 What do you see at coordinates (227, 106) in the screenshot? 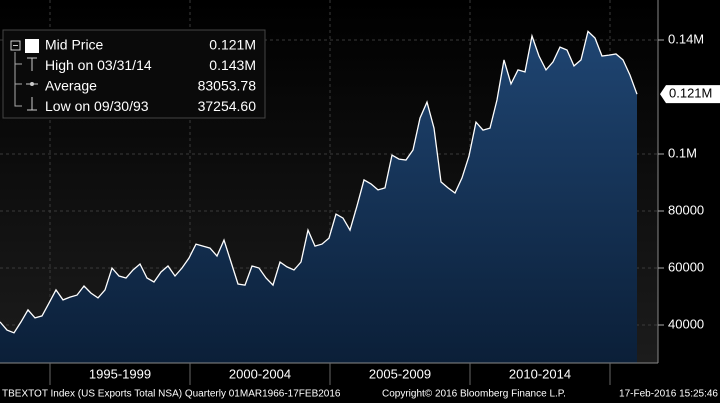
I see `legend-value: 37254.60` at bounding box center [227, 106].